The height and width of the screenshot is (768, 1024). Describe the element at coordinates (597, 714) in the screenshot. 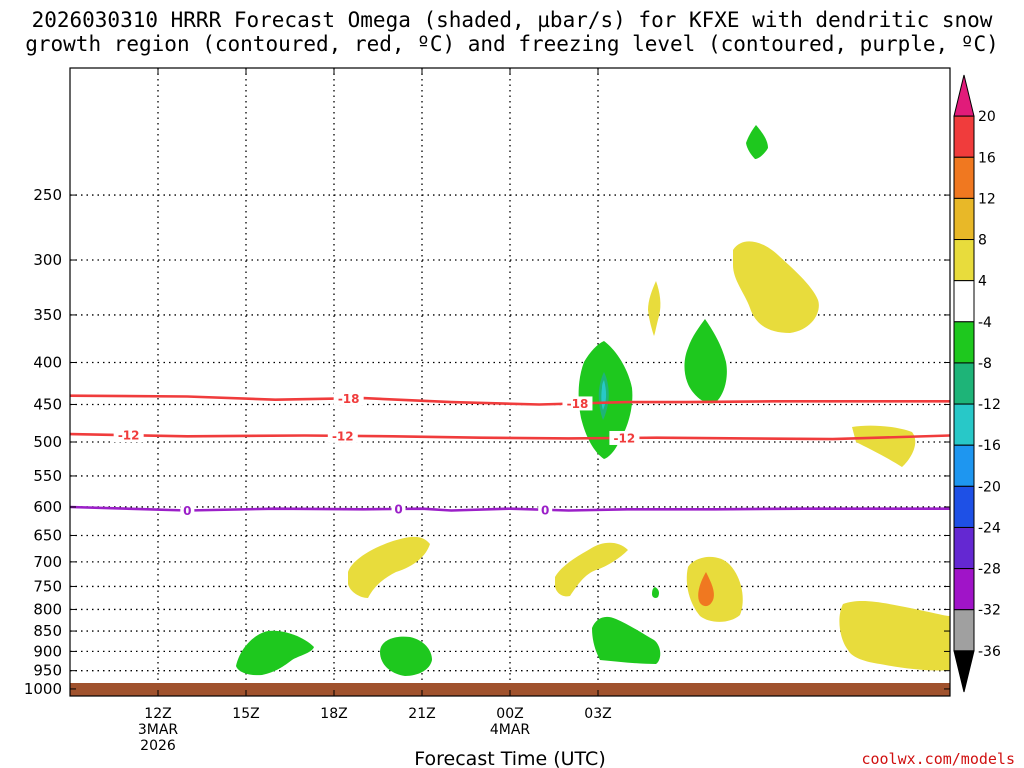

I see `x-tick-label: 03Z` at that location.